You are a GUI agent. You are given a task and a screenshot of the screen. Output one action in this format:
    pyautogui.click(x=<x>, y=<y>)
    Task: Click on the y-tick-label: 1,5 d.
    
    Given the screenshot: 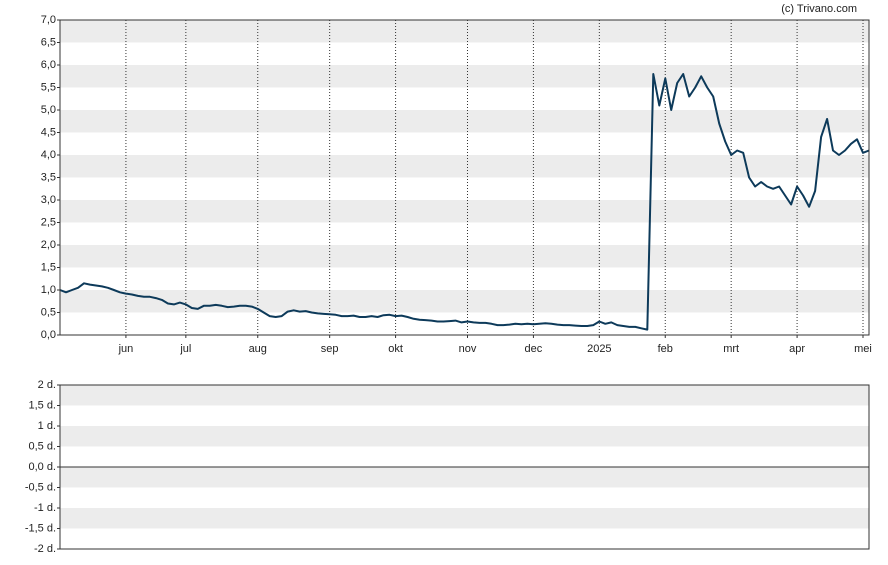 What is the action you would take?
    pyautogui.click(x=42, y=405)
    